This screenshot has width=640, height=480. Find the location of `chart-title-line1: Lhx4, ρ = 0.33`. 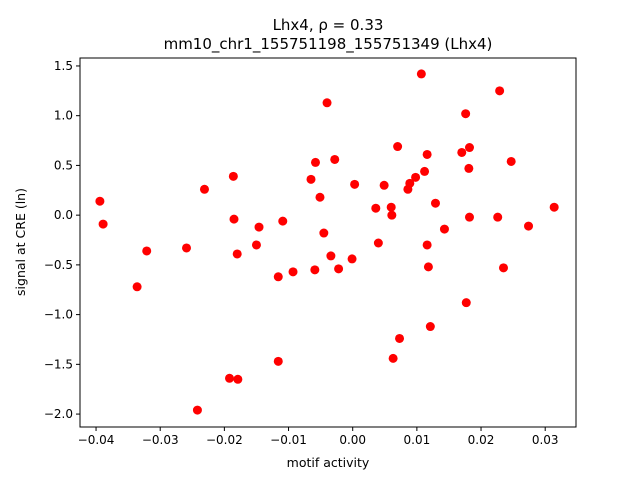

chart-title-line1: Lhx4, ρ = 0.33 is located at coordinates (328, 25).